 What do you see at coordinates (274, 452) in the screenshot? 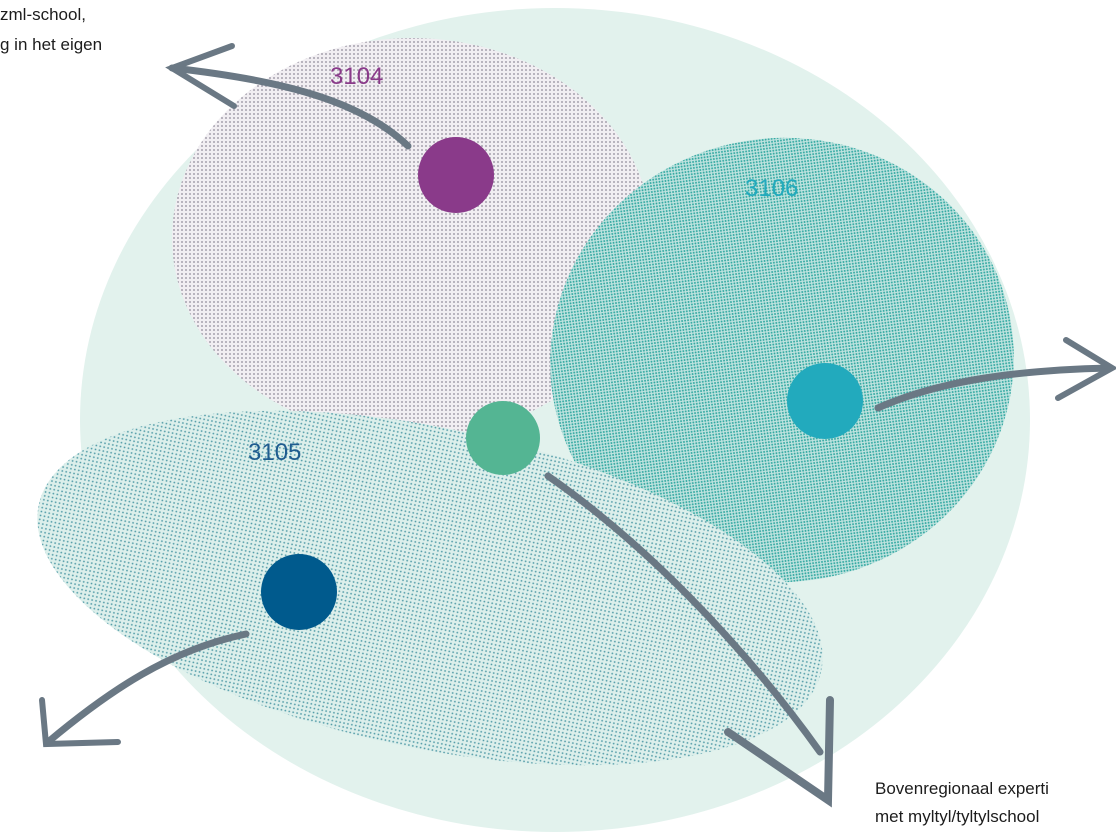
I see `region-label: 3105` at bounding box center [274, 452].